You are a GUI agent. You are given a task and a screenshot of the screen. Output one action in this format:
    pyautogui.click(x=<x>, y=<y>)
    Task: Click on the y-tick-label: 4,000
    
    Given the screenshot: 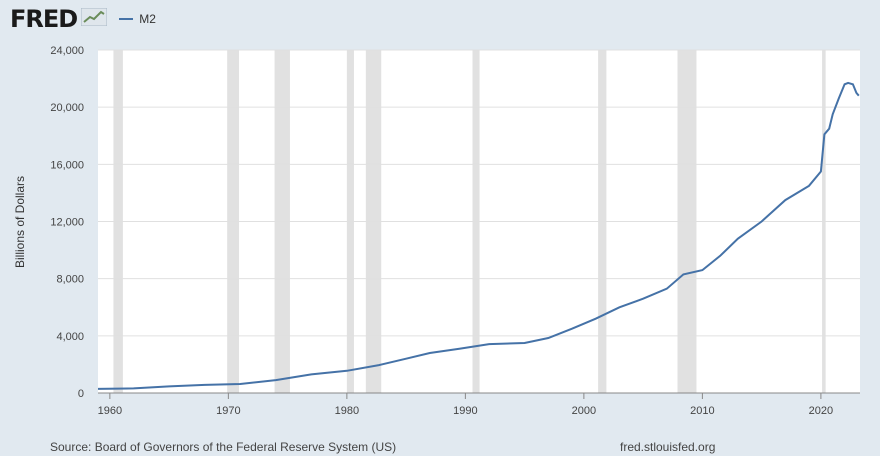 What is the action you would take?
    pyautogui.click(x=70, y=337)
    